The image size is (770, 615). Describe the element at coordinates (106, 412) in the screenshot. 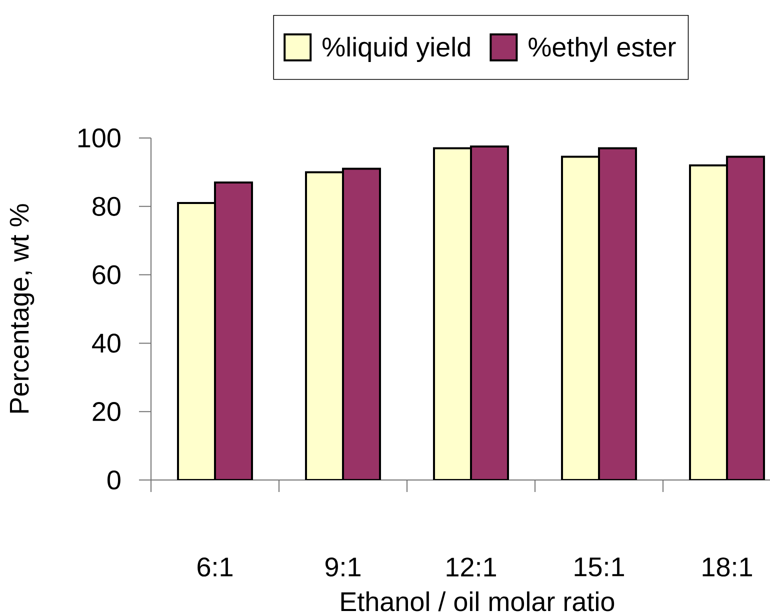

I see `y-tick-label: 20` at that location.